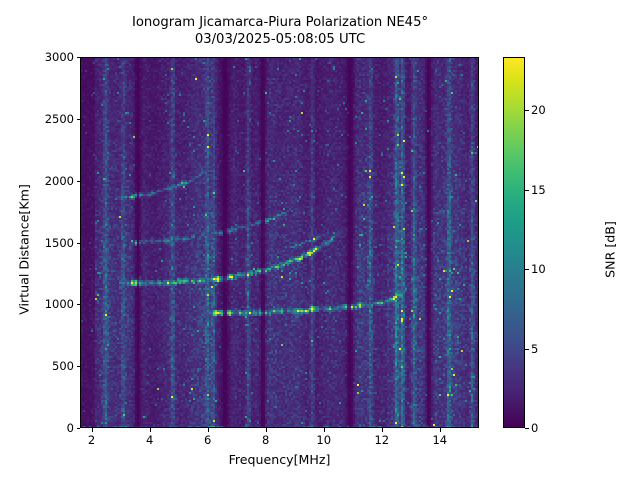 The width and height of the screenshot is (640, 480). What do you see at coordinates (324, 440) in the screenshot?
I see `x-tick-label: 10` at bounding box center [324, 440].